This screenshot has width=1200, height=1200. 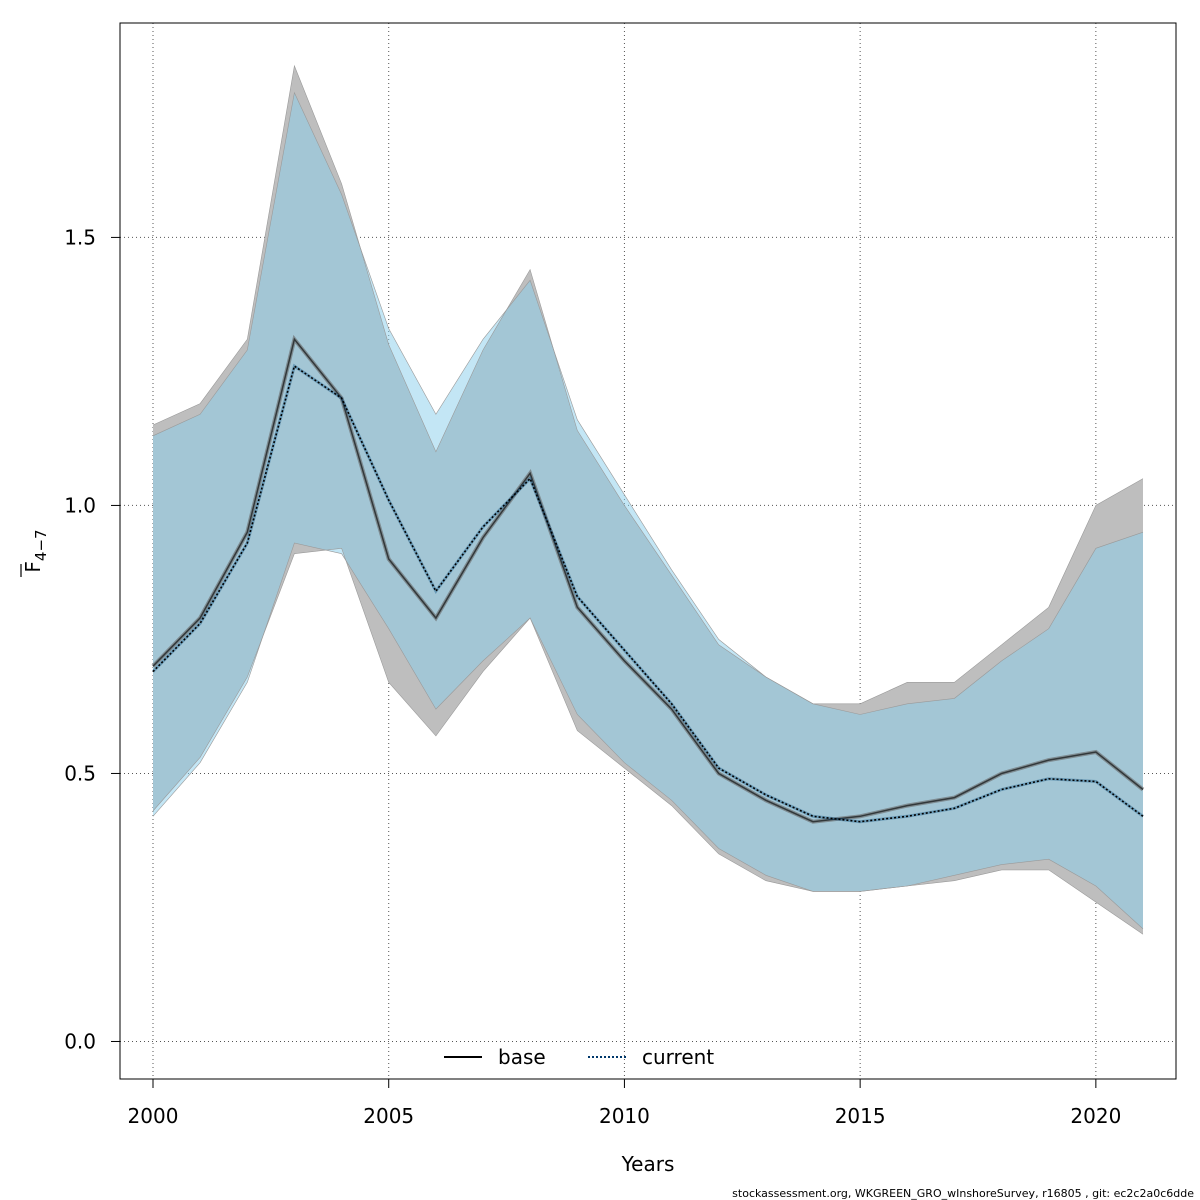 I want to click on y-axis-label: F4−7, so click(x=35, y=553).